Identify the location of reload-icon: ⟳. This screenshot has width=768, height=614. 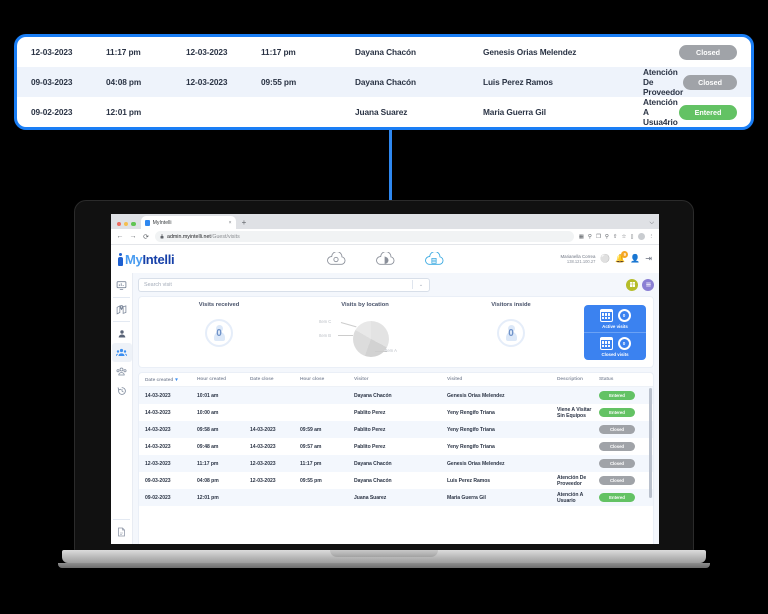
(146, 237).